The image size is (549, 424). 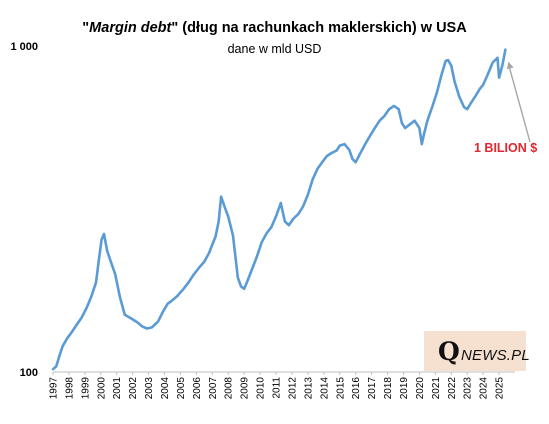 I want to click on x-tick-label: 2023, so click(x=468, y=388).